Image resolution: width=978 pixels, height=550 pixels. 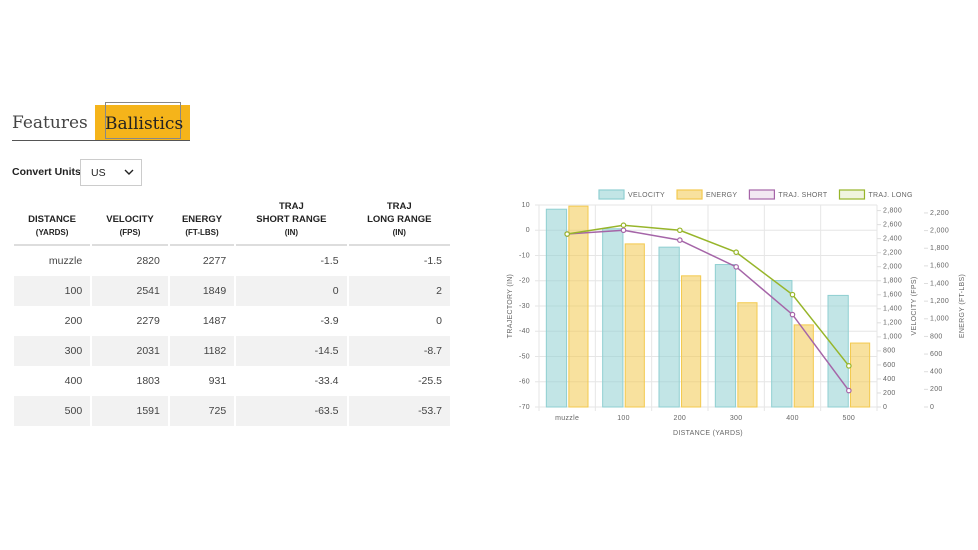 I want to click on table-row: 400 1803 931 -33.4 -25.5, so click(x=232, y=381).